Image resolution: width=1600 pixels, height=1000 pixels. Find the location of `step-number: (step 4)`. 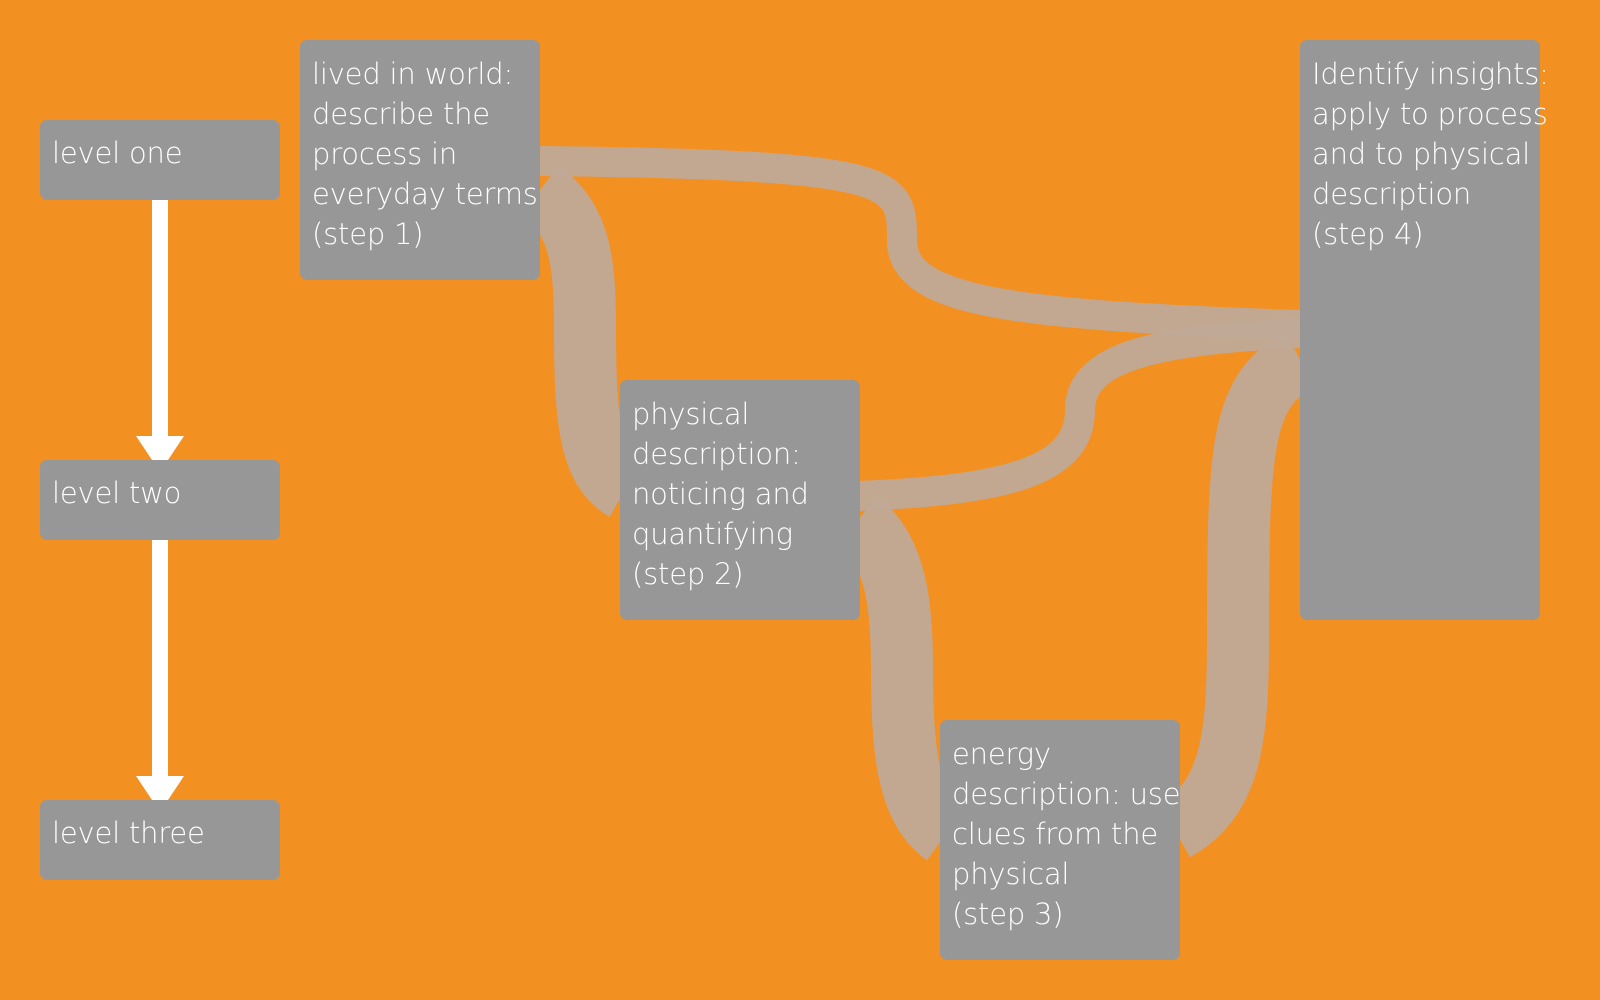

step-number: (step 4) is located at coordinates (1368, 234).